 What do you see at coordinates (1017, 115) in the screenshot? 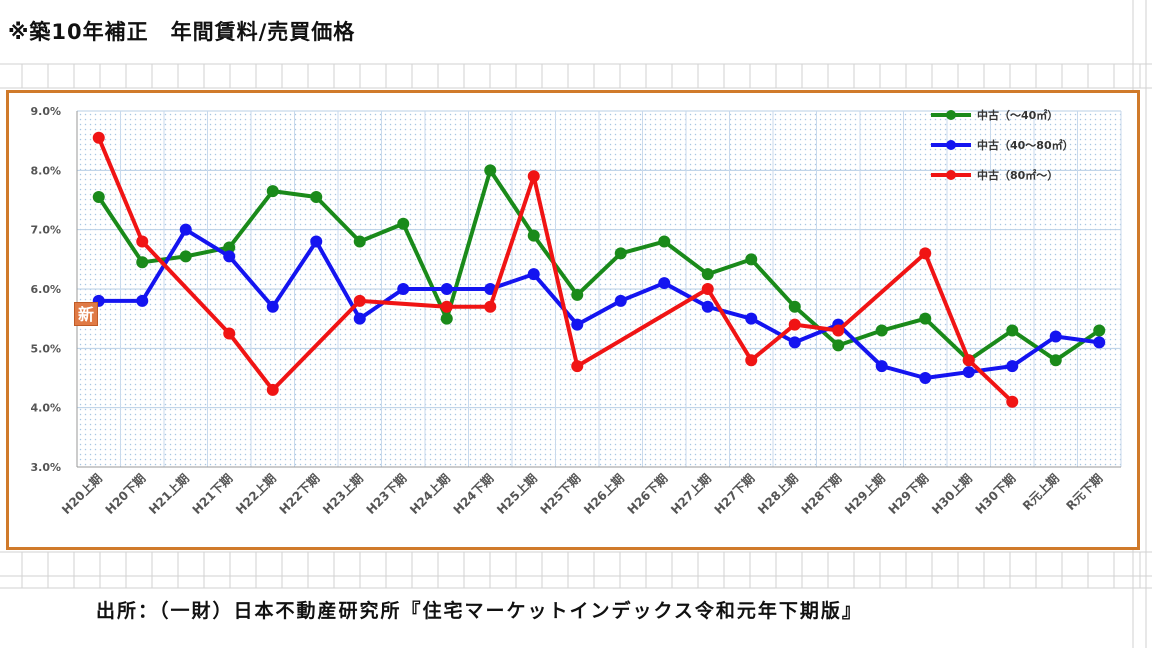
I see `legend-label: 中古（～40㎡）` at bounding box center [1017, 115].